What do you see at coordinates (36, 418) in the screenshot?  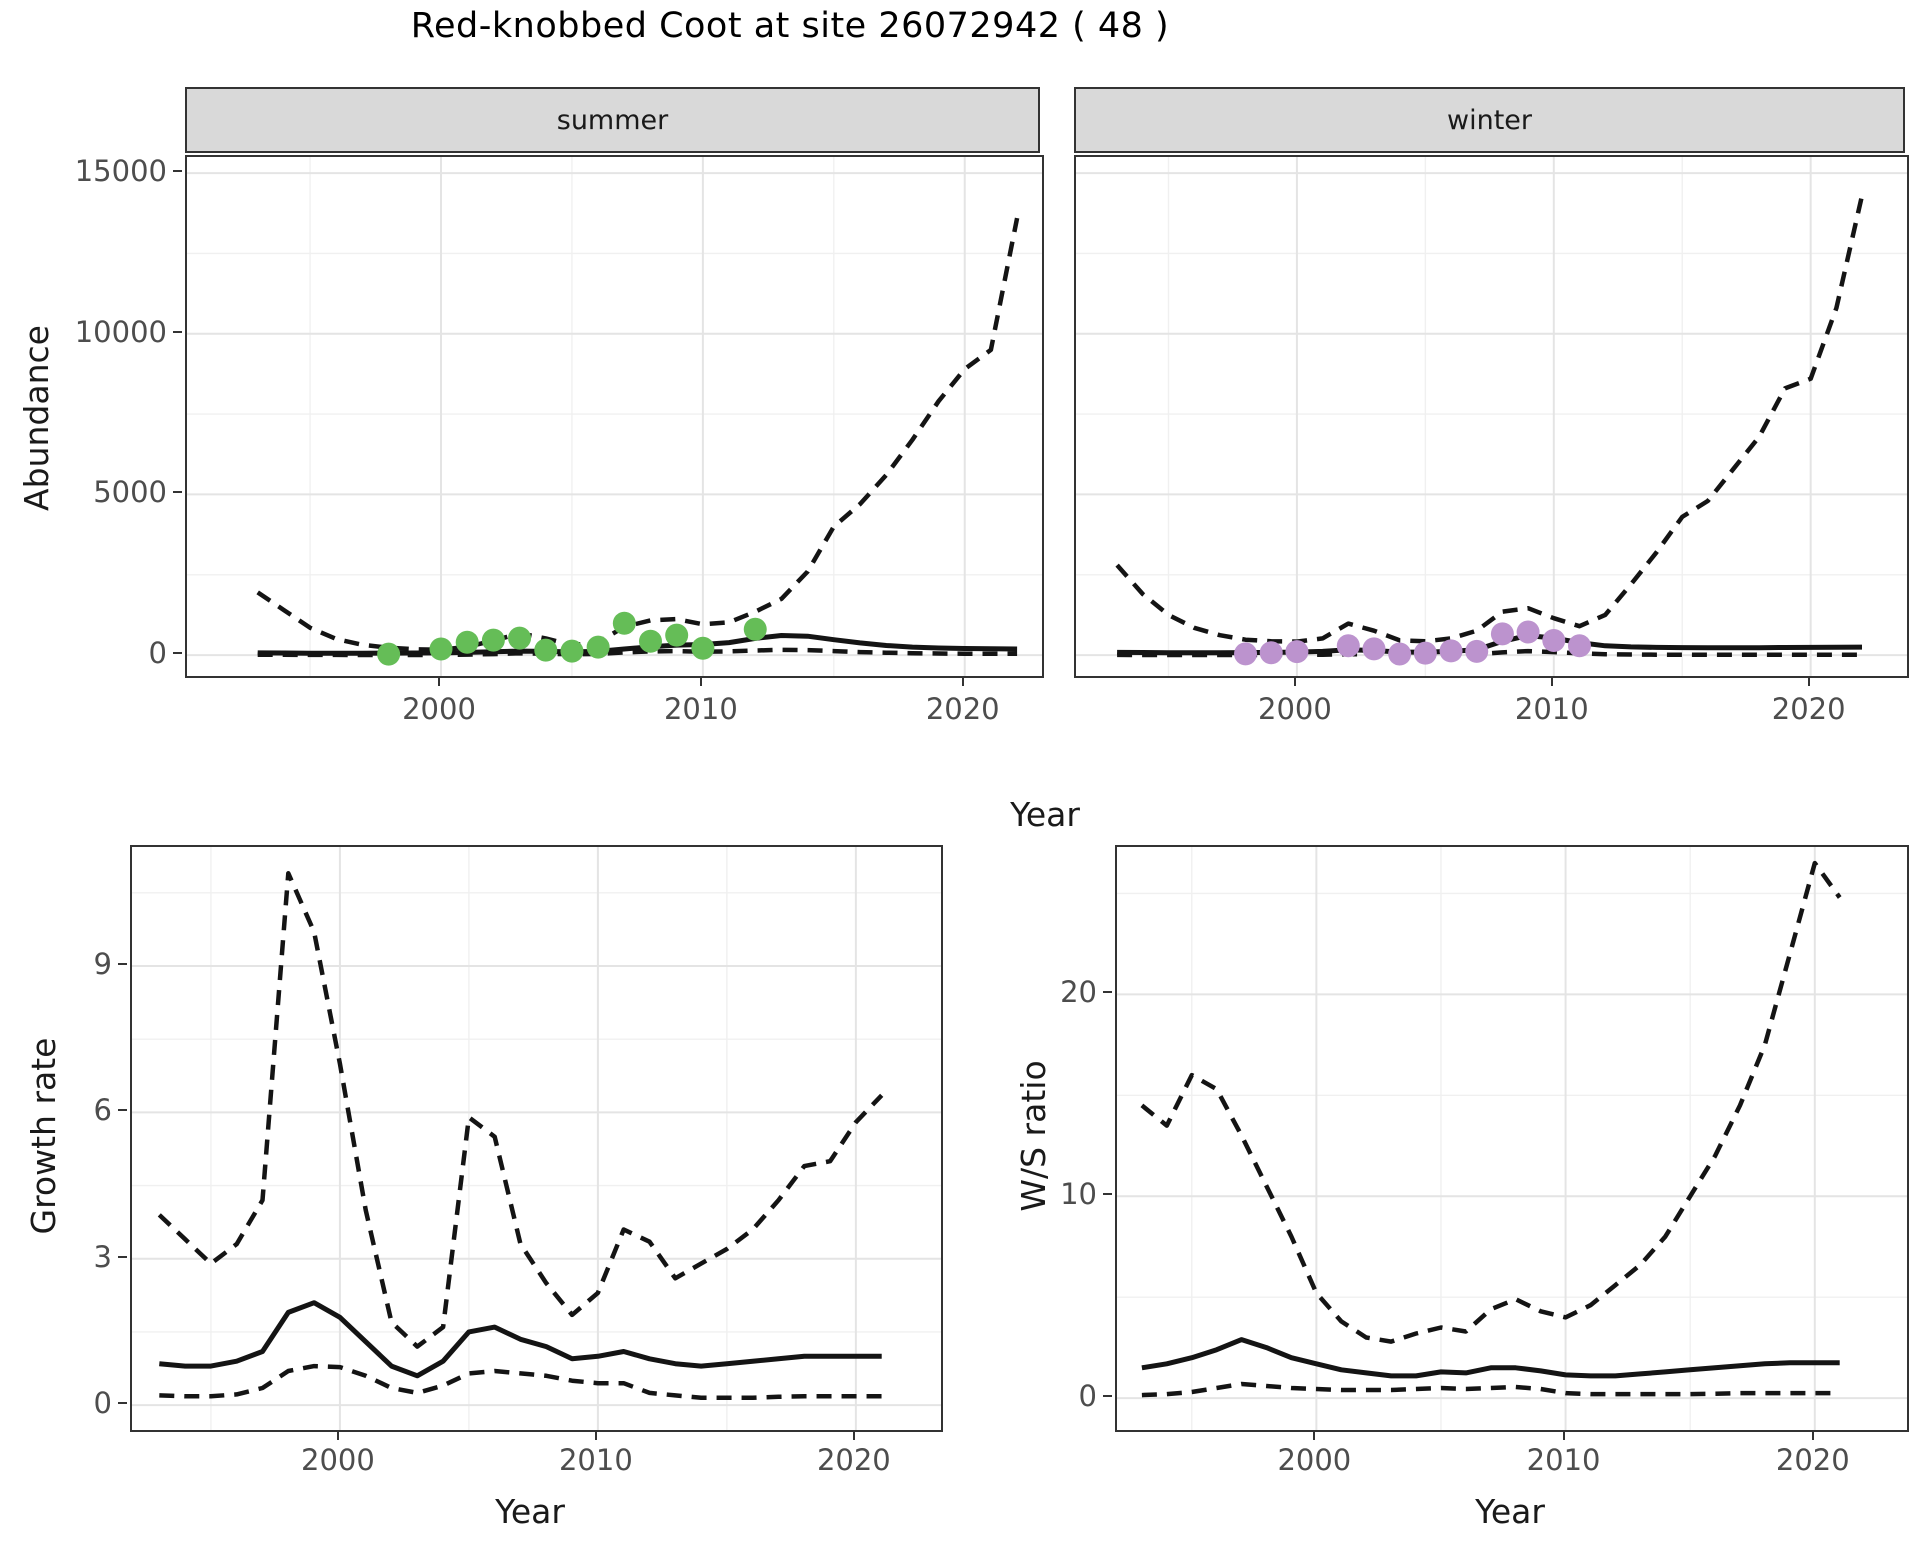 I see `abundance-axis-title: Abundance` at bounding box center [36, 418].